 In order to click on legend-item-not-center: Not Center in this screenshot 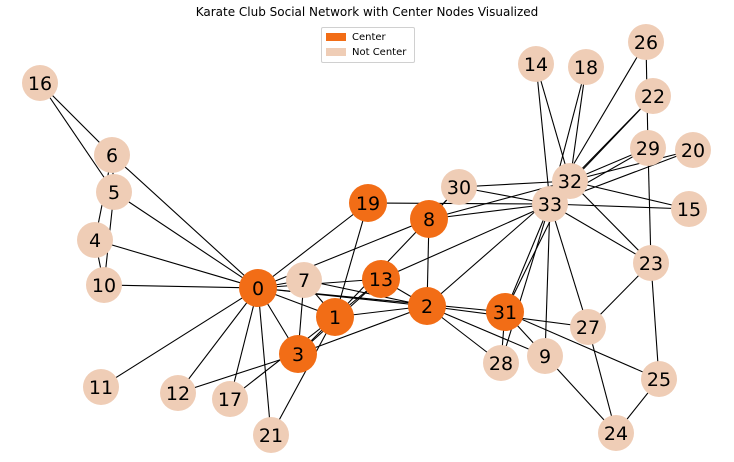, I will do `click(366, 52)`.